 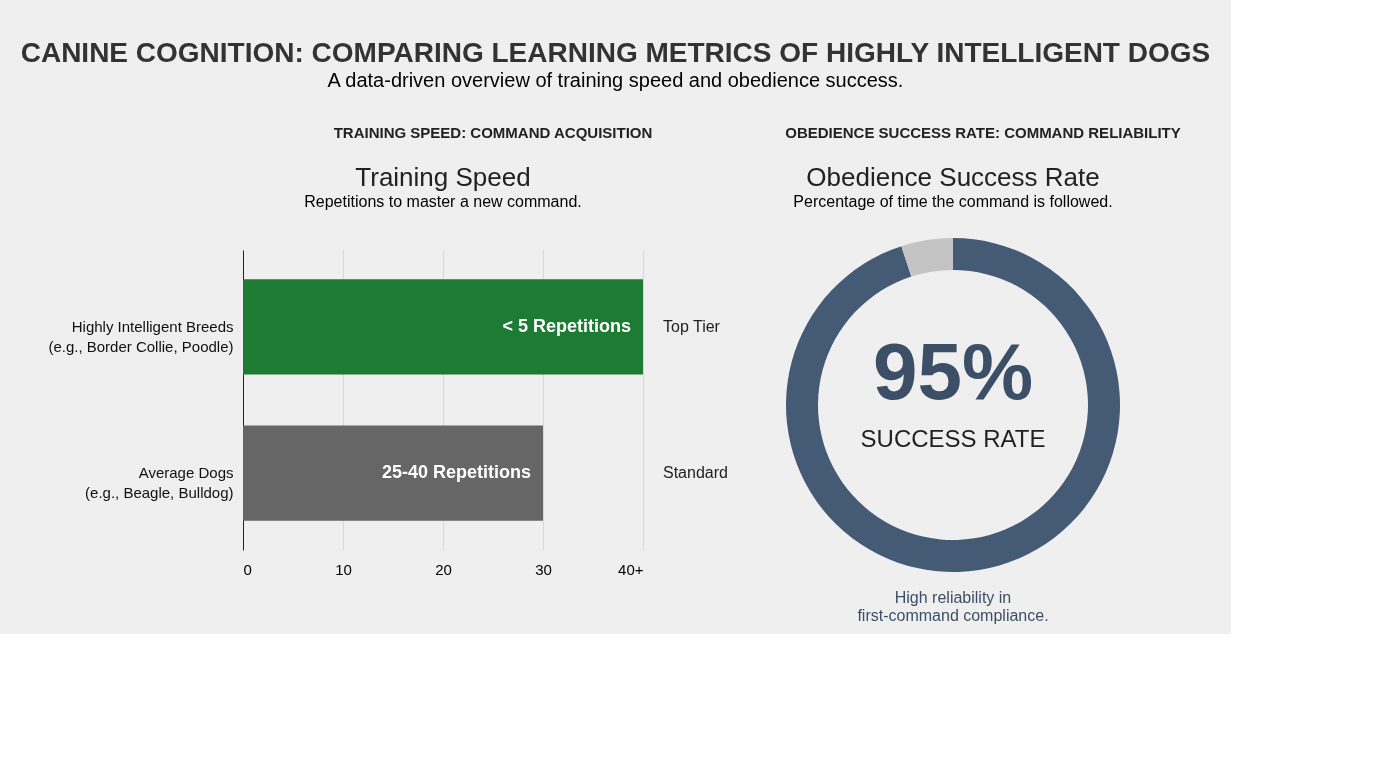 What do you see at coordinates (443, 569) in the screenshot?
I see `x-tick-label: 20` at bounding box center [443, 569].